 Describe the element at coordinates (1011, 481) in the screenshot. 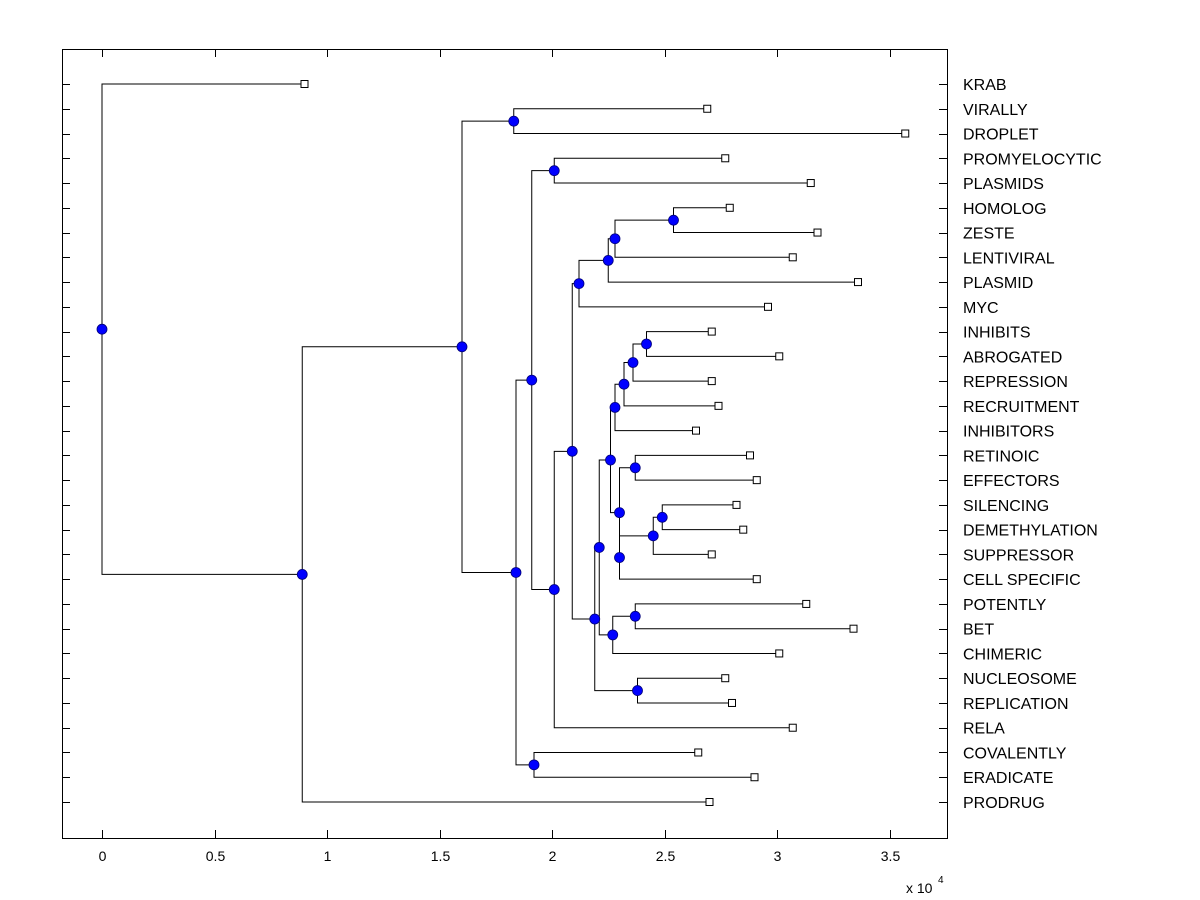

I see `leaf-label: EFFECTORS` at that location.